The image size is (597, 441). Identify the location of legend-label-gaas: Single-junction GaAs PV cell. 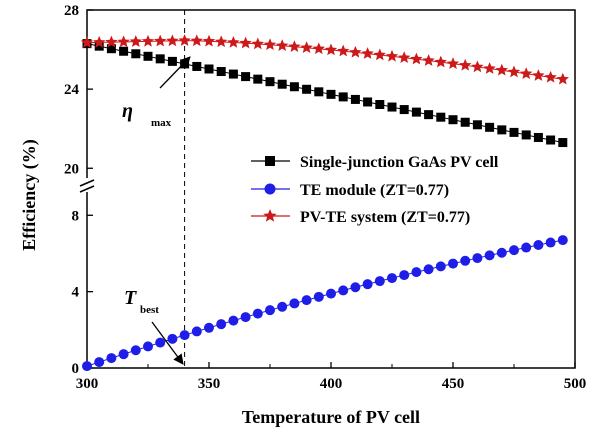
(399, 162).